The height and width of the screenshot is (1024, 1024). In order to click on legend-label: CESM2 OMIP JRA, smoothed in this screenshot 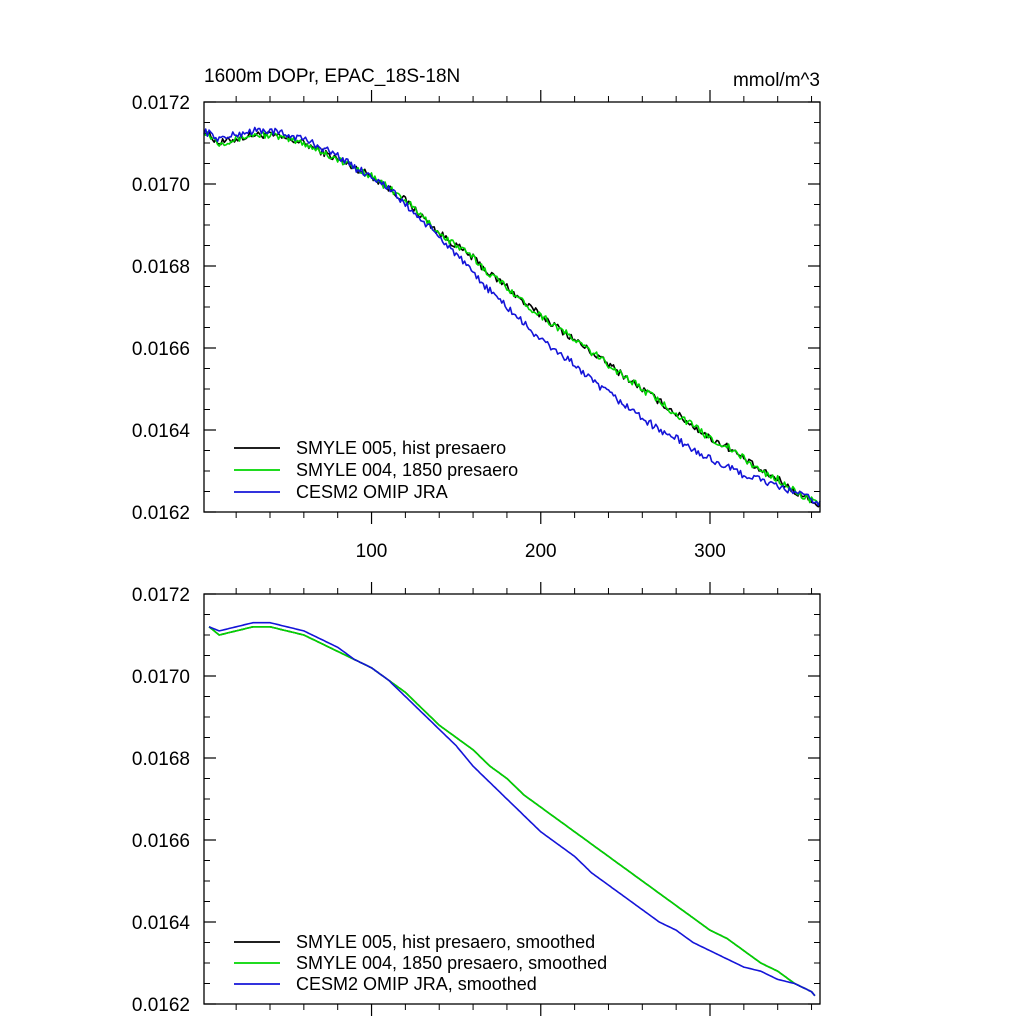, I will do `click(416, 984)`.